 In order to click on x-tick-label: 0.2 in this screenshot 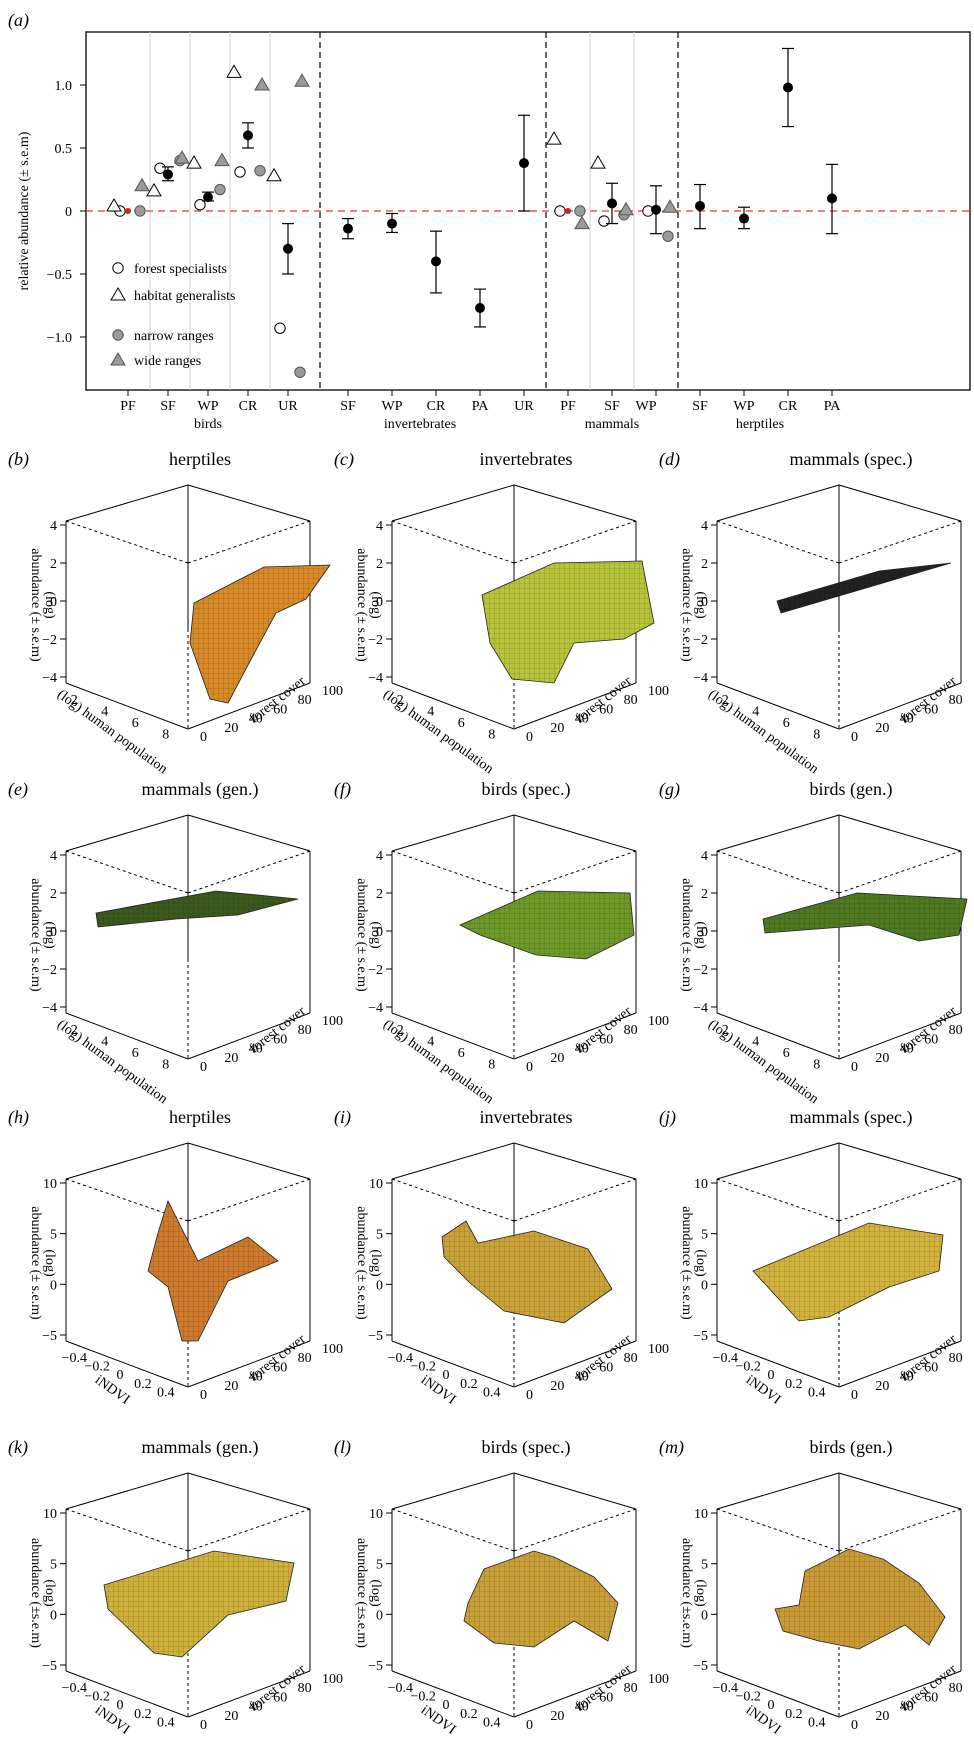, I will do `click(469, 1384)`.